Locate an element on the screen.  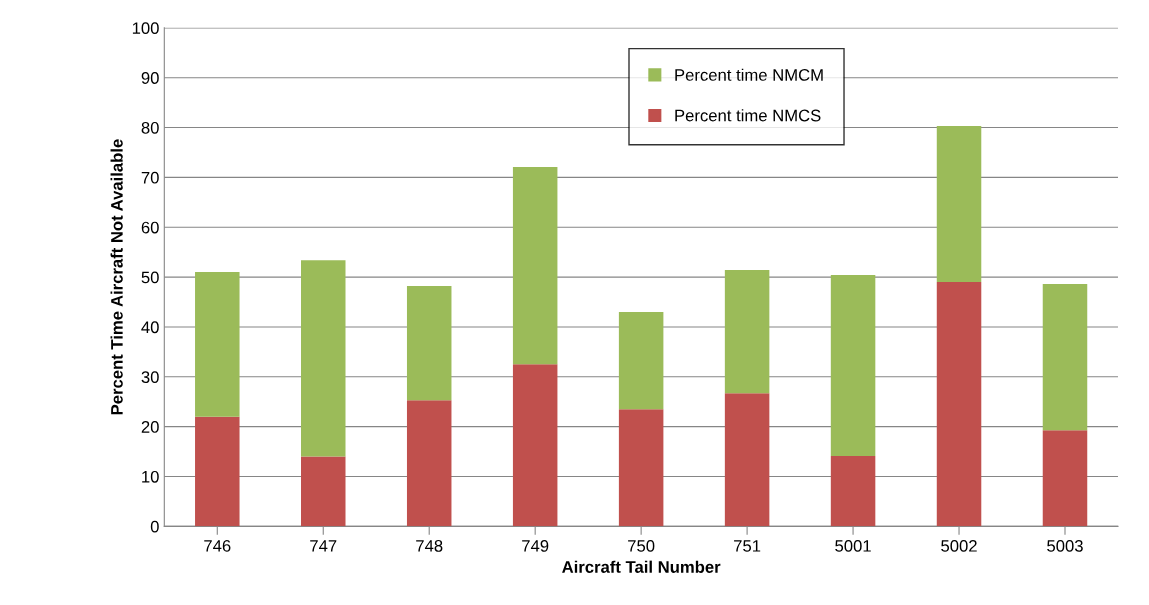
y-tick-label: 20 is located at coordinates (150, 427).